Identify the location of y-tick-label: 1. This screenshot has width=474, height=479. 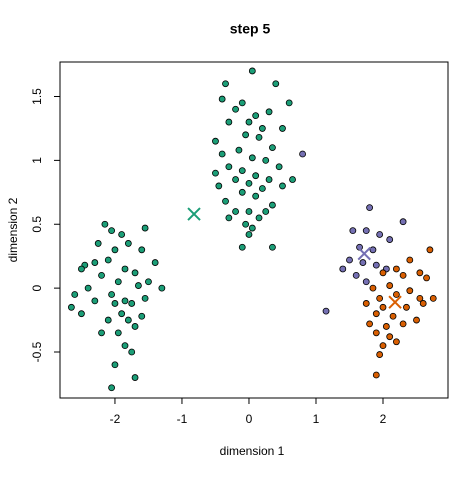
(37, 160).